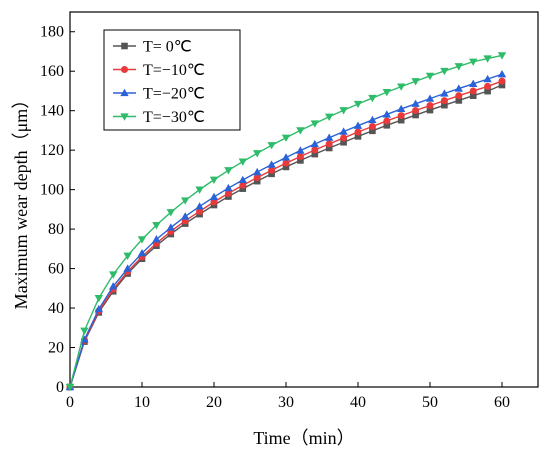 The height and width of the screenshot is (452, 550). I want to click on y-tick-label: 100, so click(52, 190).